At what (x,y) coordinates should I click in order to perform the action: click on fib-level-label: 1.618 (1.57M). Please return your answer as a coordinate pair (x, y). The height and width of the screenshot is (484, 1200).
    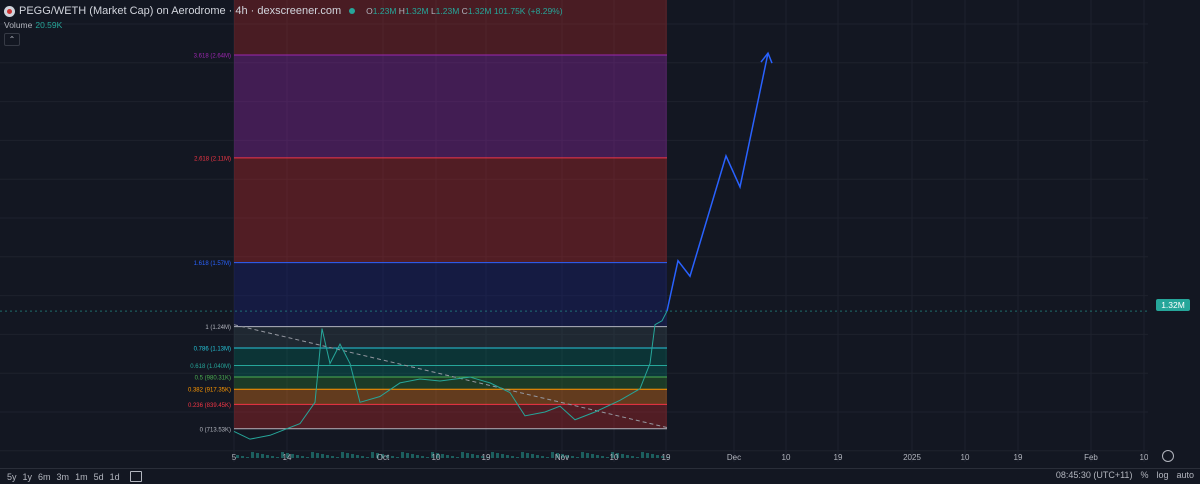
    Looking at the image, I should click on (212, 264).